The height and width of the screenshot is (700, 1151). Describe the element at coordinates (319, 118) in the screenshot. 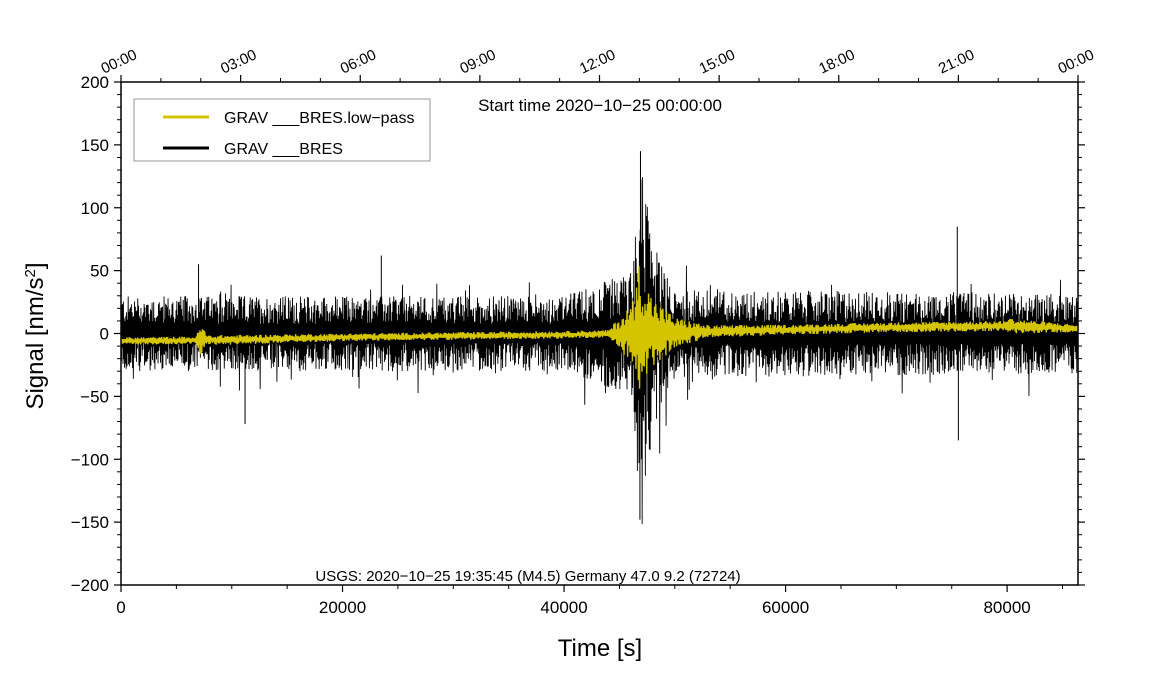

I see `legend-label-lowpass: GRAV ___BRES.low−pass` at that location.